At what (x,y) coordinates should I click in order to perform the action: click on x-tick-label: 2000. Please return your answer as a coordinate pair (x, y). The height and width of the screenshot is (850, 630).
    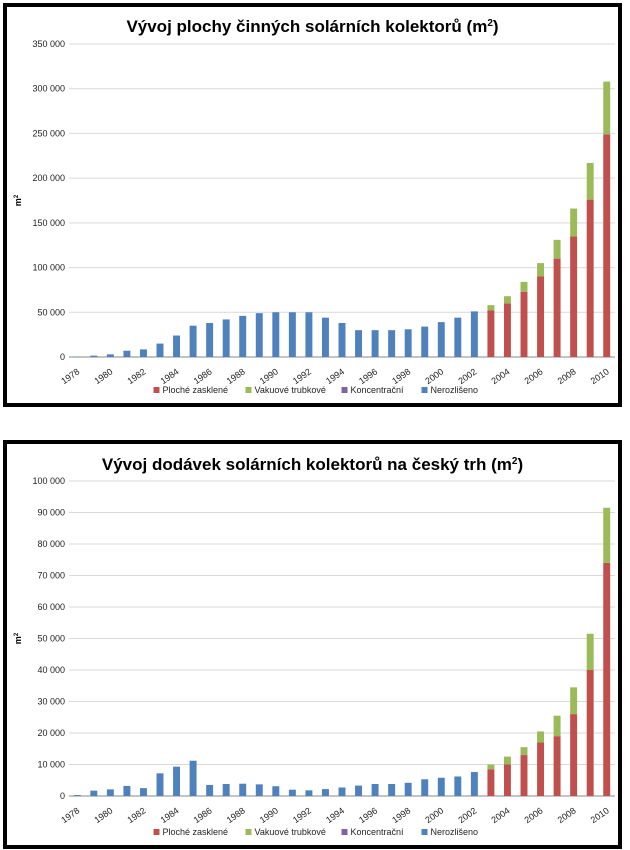
    Looking at the image, I should click on (434, 376).